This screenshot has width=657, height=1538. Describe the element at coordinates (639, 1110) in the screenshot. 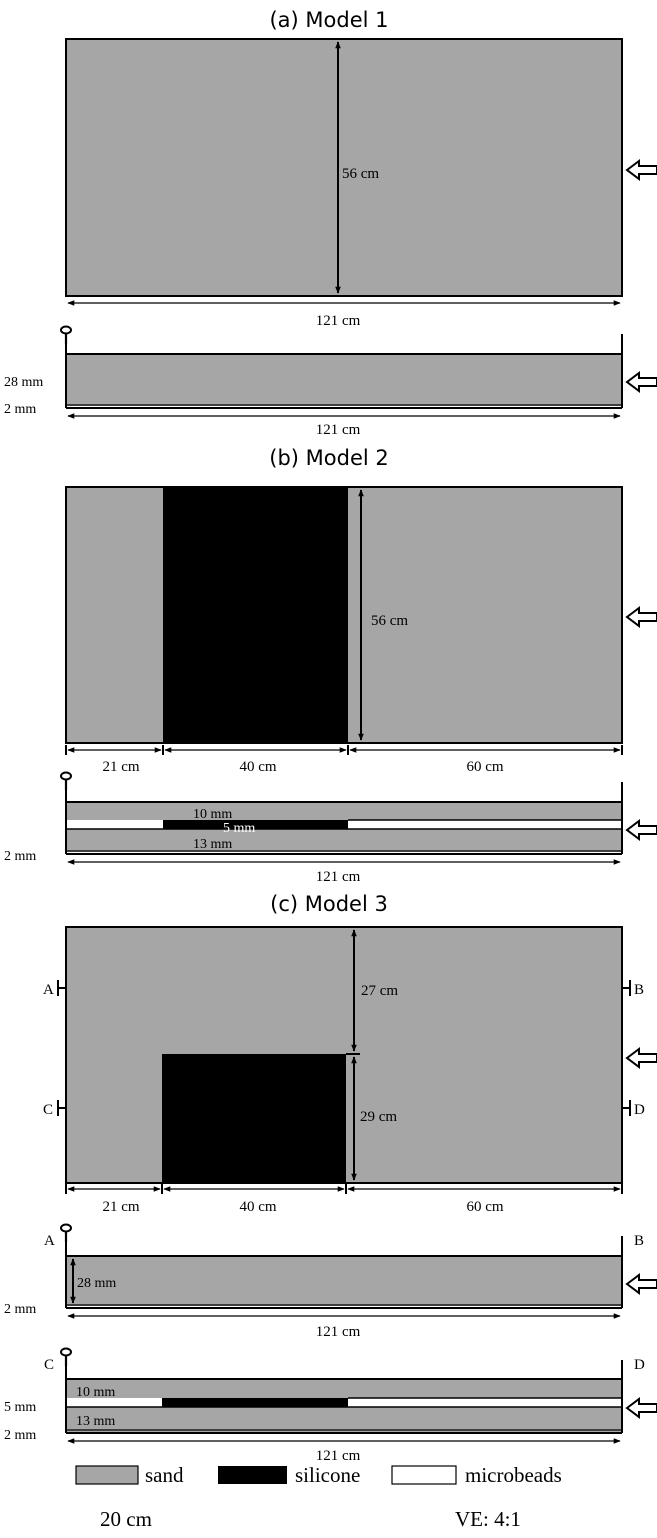

I see `model3-mark-d: D` at that location.